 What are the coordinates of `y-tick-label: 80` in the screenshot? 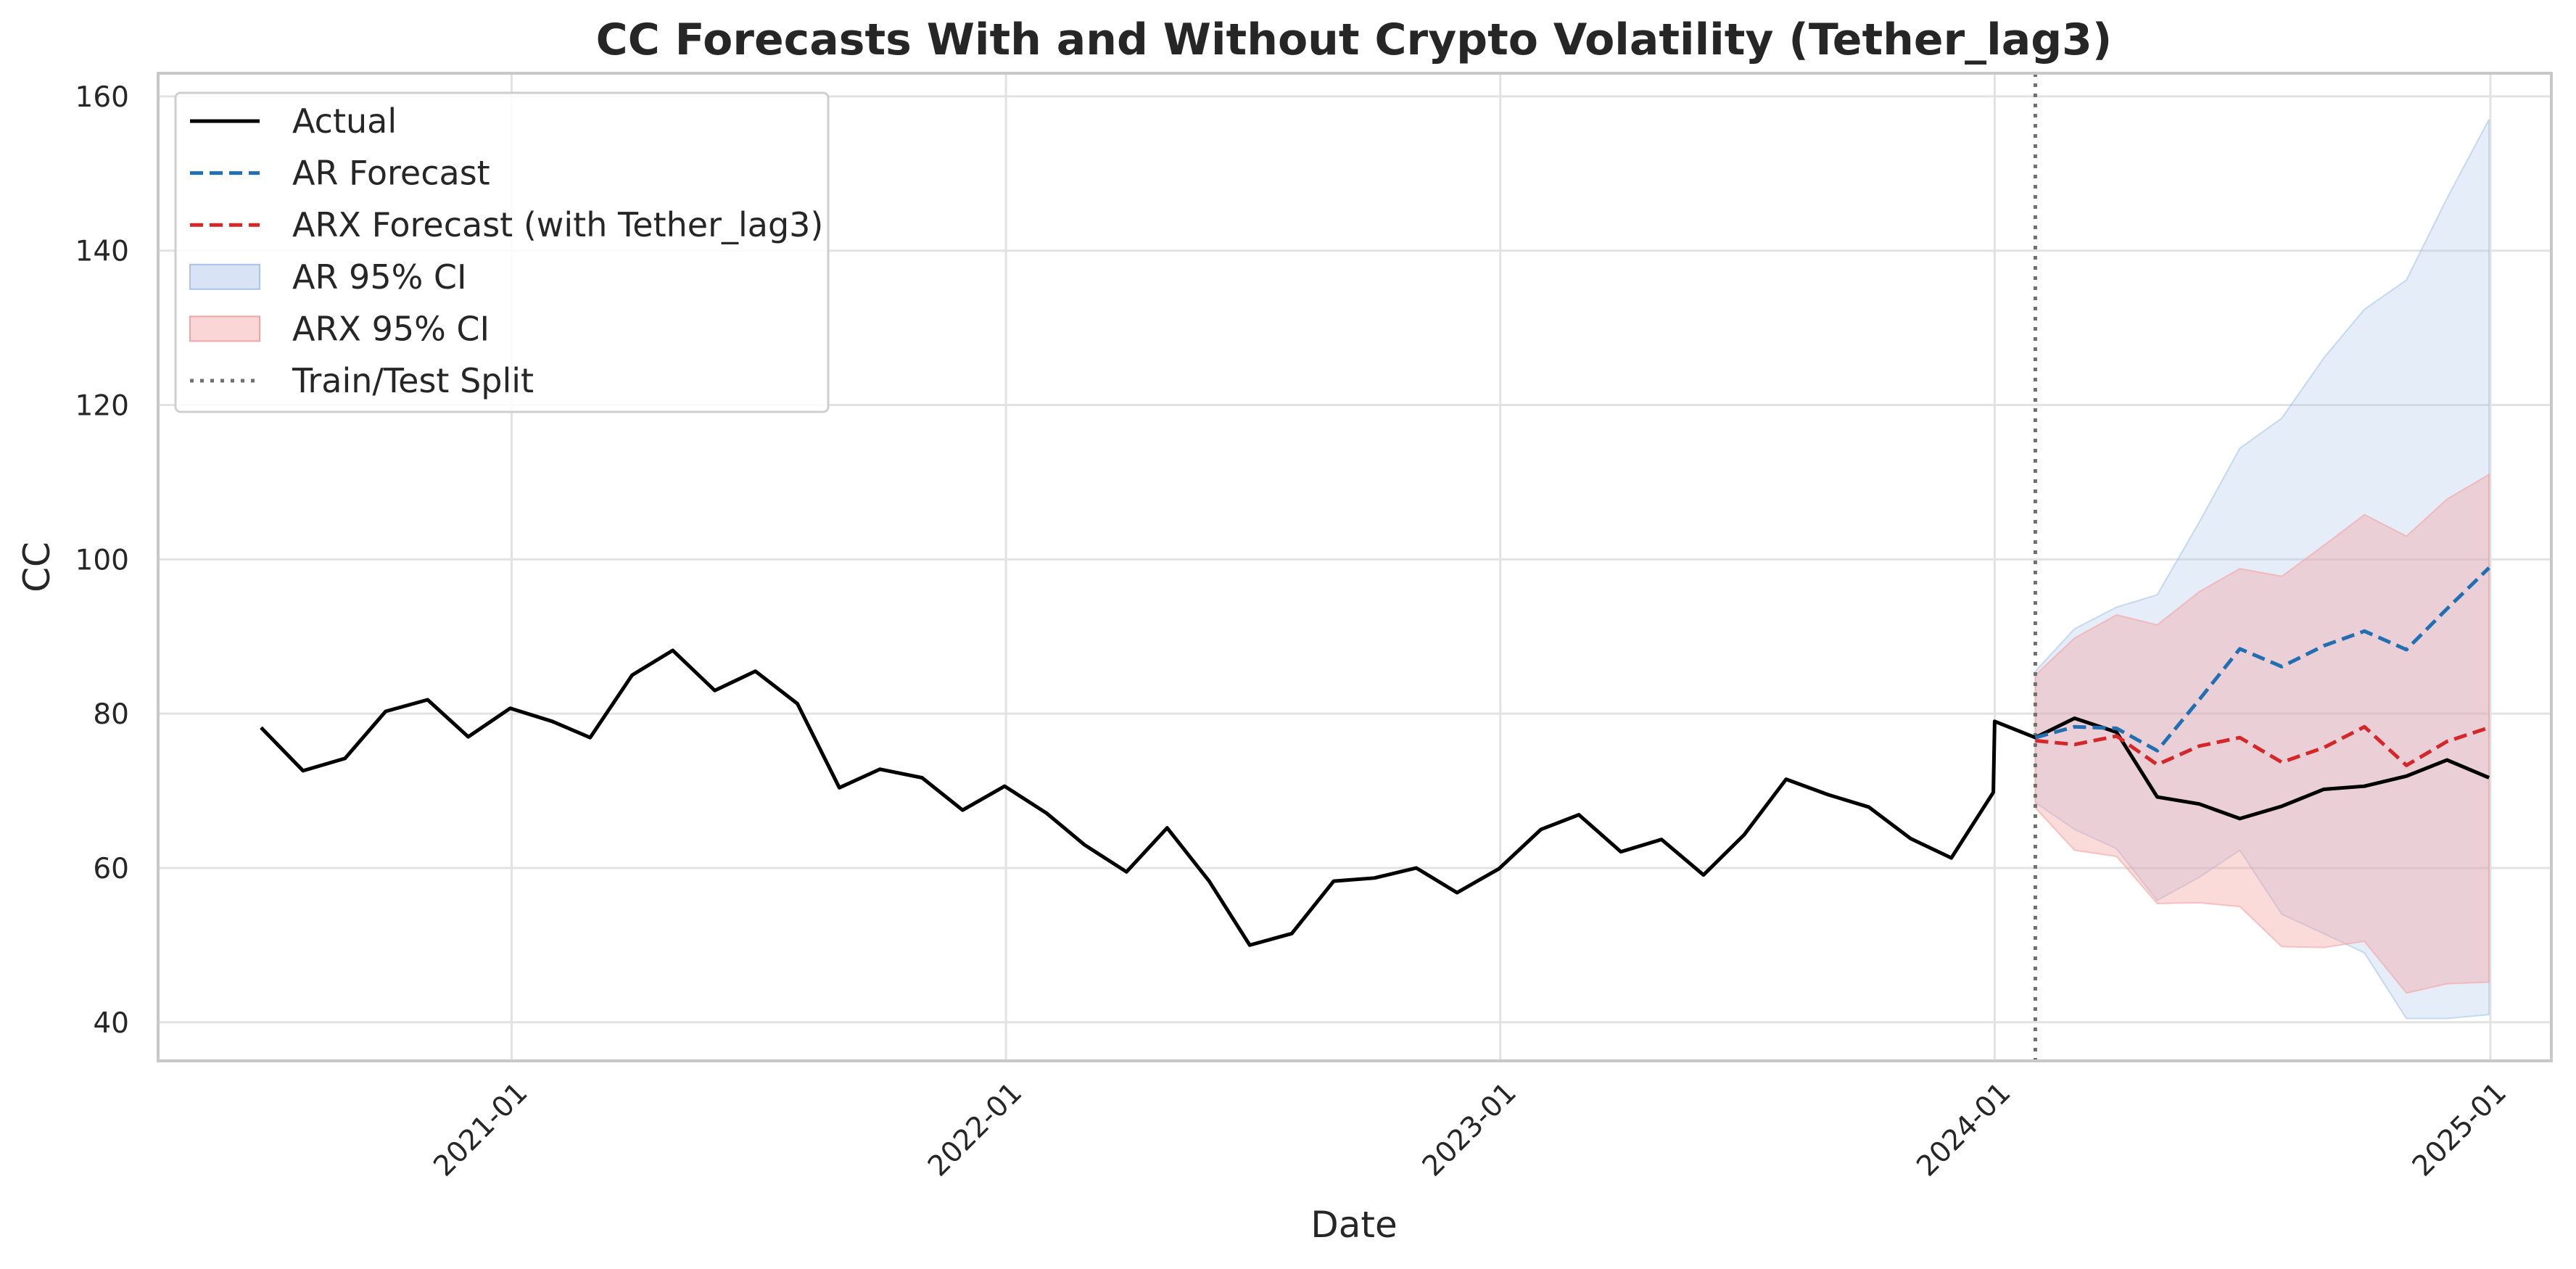 It's located at (111, 714).